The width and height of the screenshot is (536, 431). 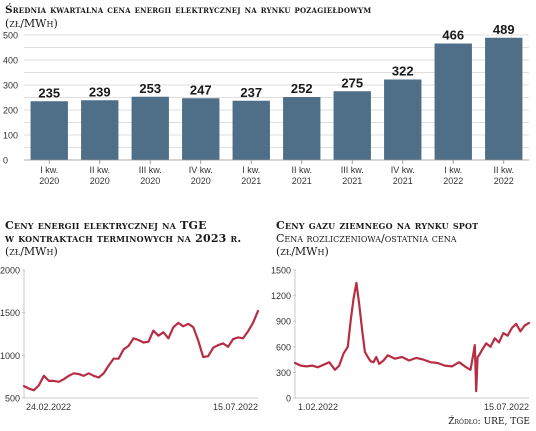 What do you see at coordinates (377, 225) in the screenshot?
I see `gas-chart-title: Ceny gazu ziemnego na rynku spot` at bounding box center [377, 225].